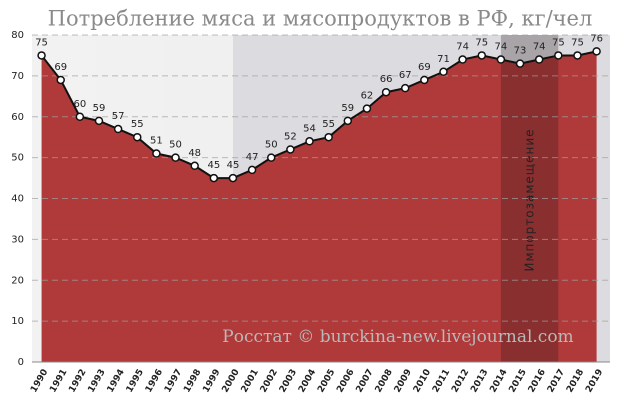 The height and width of the screenshot is (404, 620). What do you see at coordinates (403, 381) in the screenshot?
I see `x-tick-label: 2009` at bounding box center [403, 381].